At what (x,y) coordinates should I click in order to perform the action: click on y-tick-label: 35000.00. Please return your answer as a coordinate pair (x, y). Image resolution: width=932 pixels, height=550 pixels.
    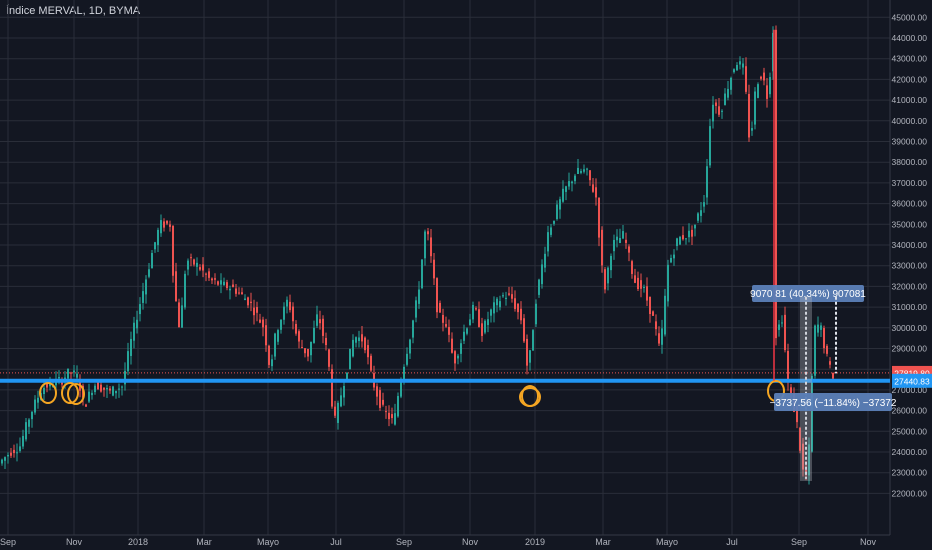
    Looking at the image, I should click on (910, 224).